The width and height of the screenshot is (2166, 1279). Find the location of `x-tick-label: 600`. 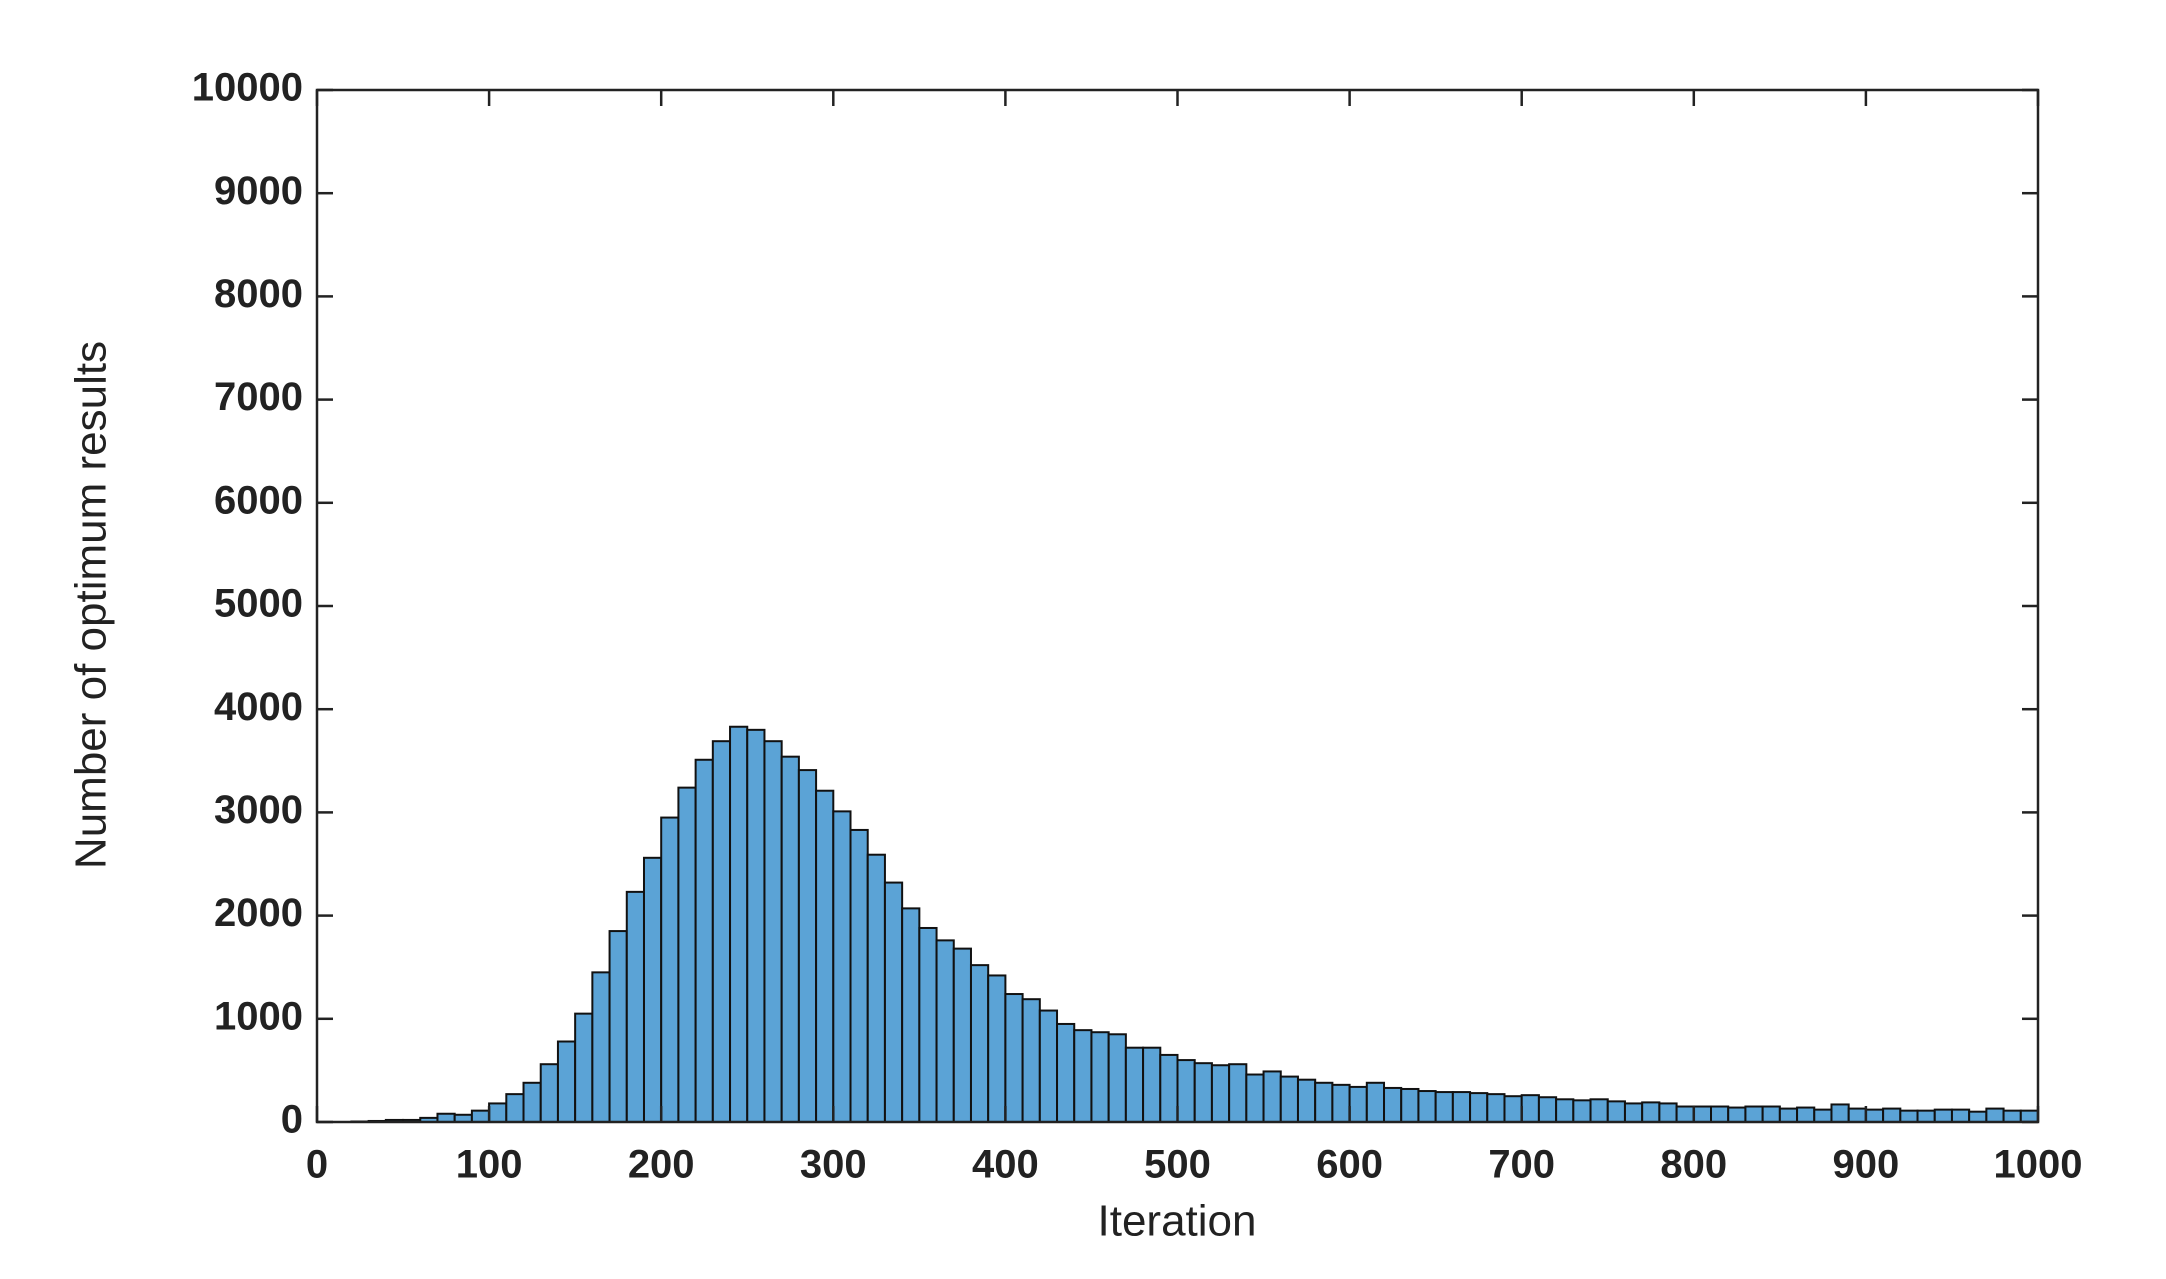

x-tick-label: 600 is located at coordinates (1349, 1165).